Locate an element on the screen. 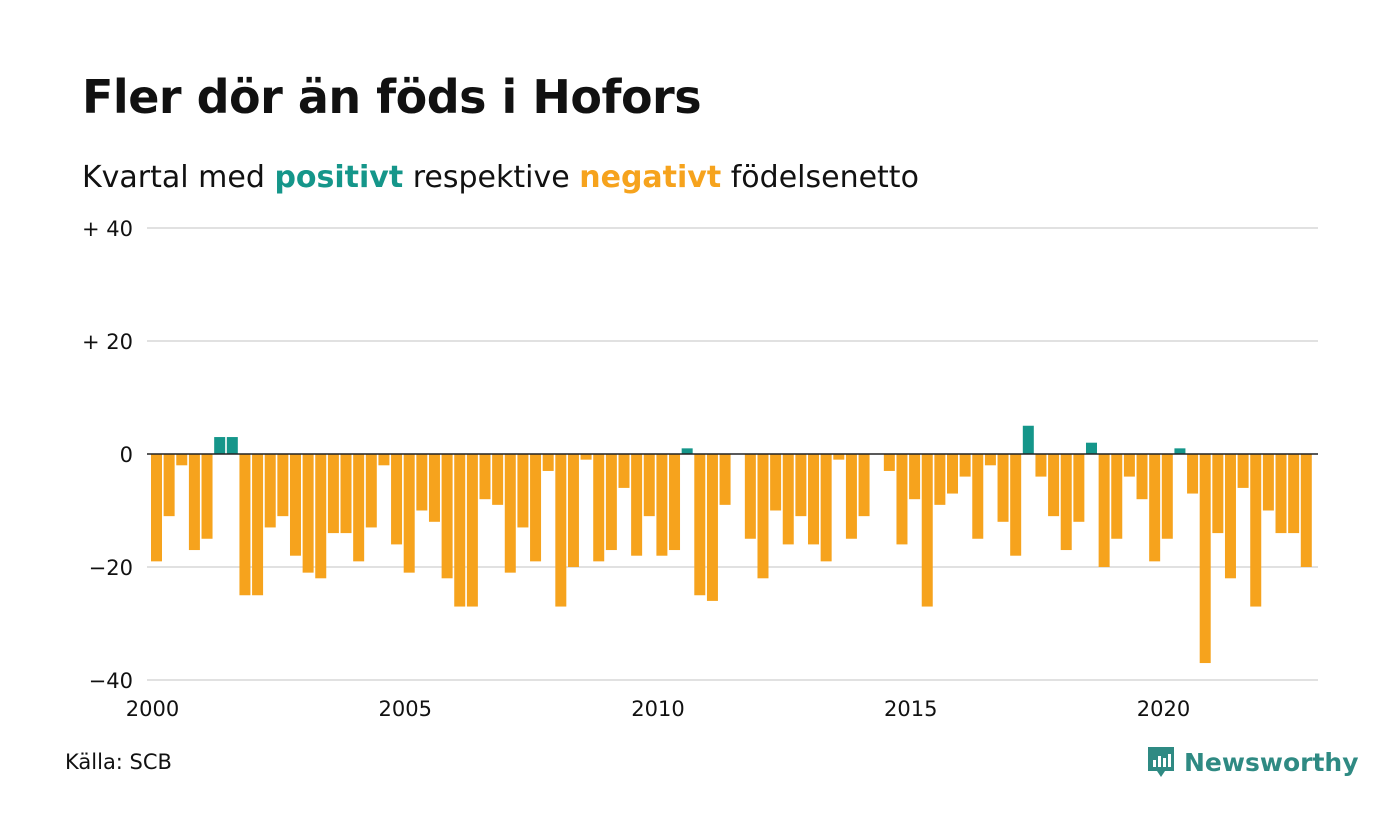 This screenshot has height=840, width=1400. x-tick-label: 2000 is located at coordinates (152, 709).